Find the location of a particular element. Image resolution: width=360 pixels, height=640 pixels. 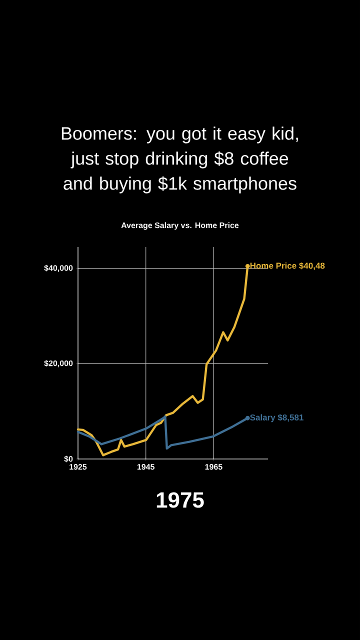

x-tick-label: 1945 is located at coordinates (146, 467).